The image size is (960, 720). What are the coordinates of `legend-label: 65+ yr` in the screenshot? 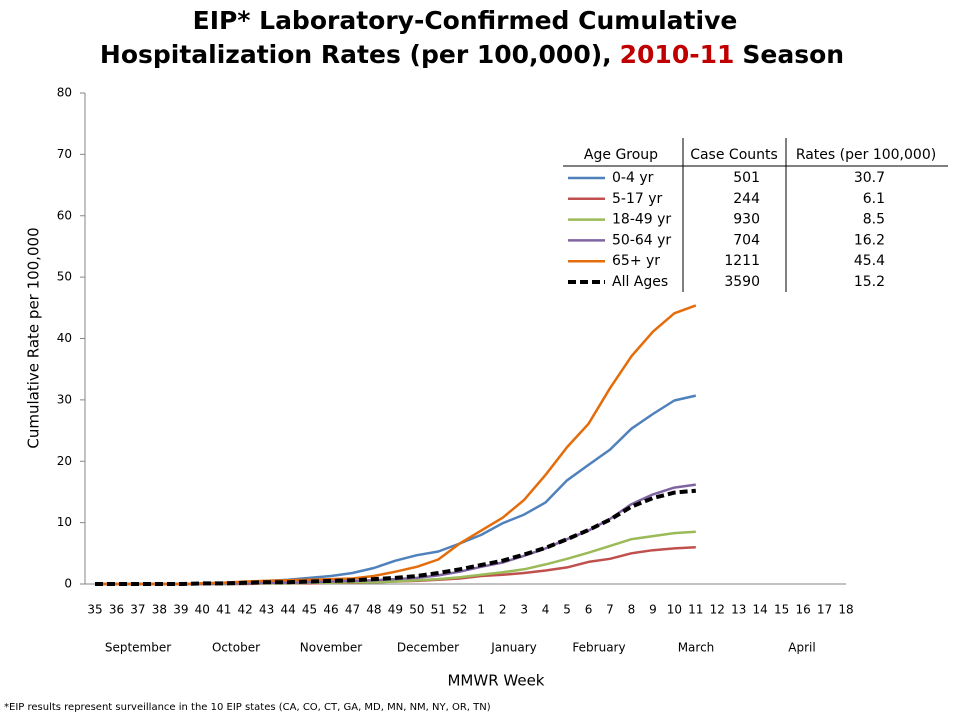 It's located at (636, 261).